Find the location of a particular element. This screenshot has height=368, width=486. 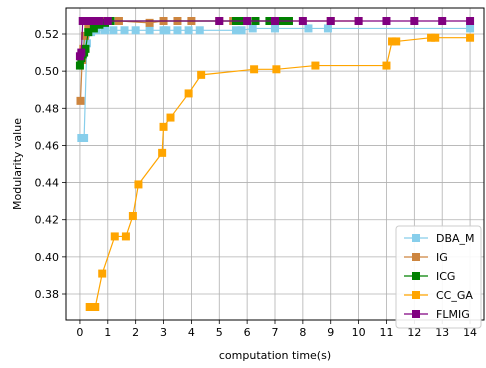

y-tick-label: 0.46 is located at coordinates (47, 145).